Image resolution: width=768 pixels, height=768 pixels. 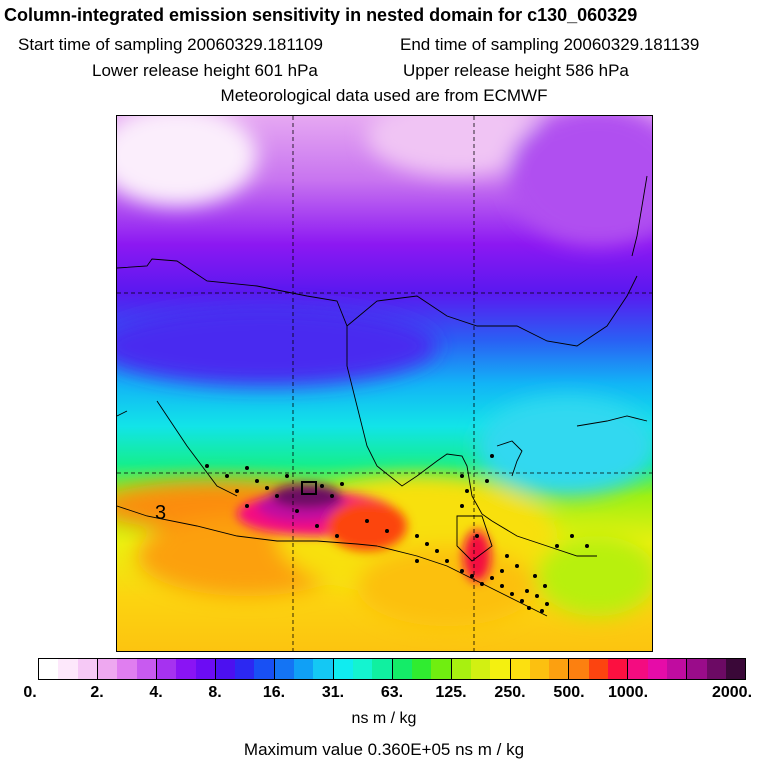 I want to click on colorbar-tick-label: 16., so click(x=274, y=692).